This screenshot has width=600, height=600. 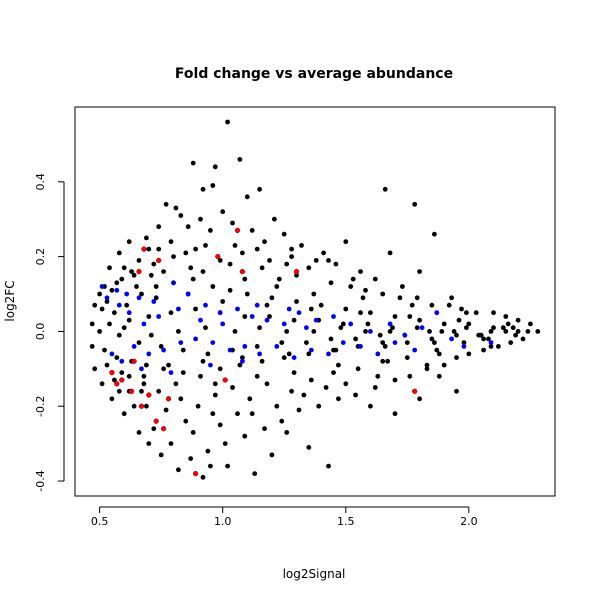 What do you see at coordinates (49, 332) in the screenshot?
I see `y-axis: -0.4 -0.2 0.0 0.2 0.4` at bounding box center [49, 332].